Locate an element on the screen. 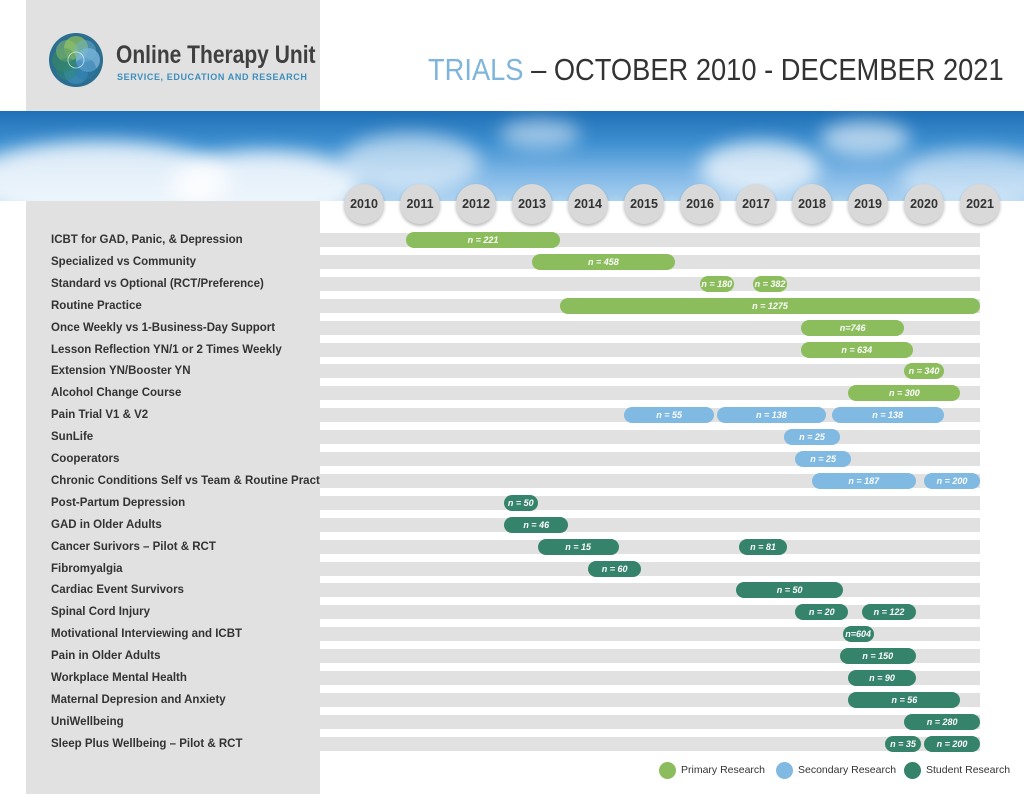  year-tick: 2017 is located at coordinates (756, 204).